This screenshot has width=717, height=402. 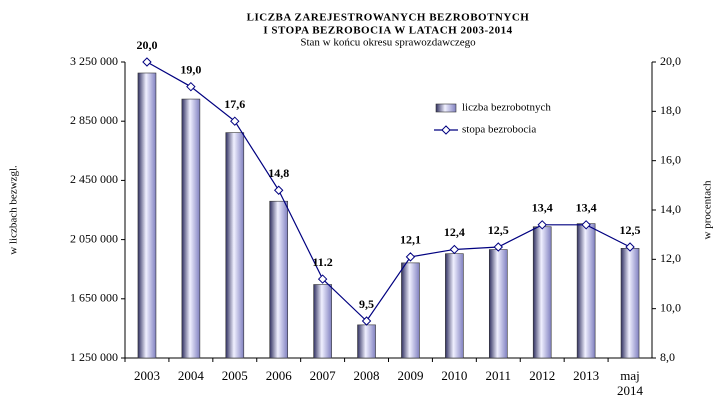 I want to click on x-tick-label: 2007, so click(x=322, y=375).